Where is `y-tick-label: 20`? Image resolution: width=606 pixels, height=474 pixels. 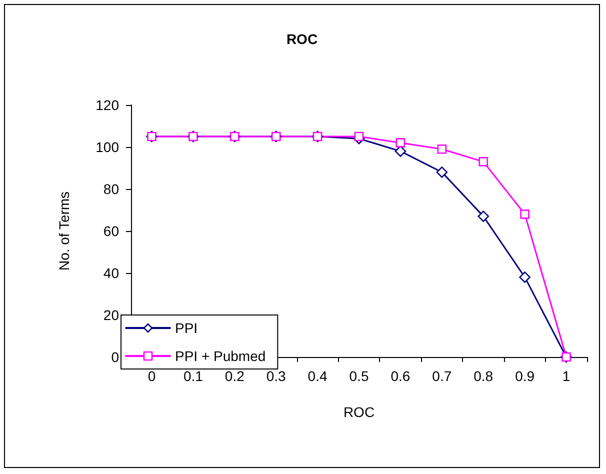
y-tick-label: 20 is located at coordinates (111, 315).